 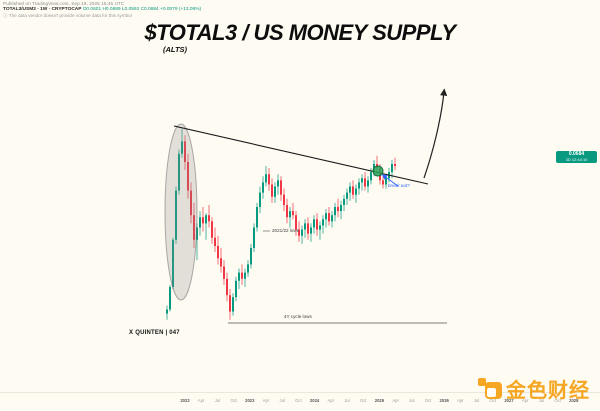 I want to click on svg-text: 2025, so click(x=380, y=400).